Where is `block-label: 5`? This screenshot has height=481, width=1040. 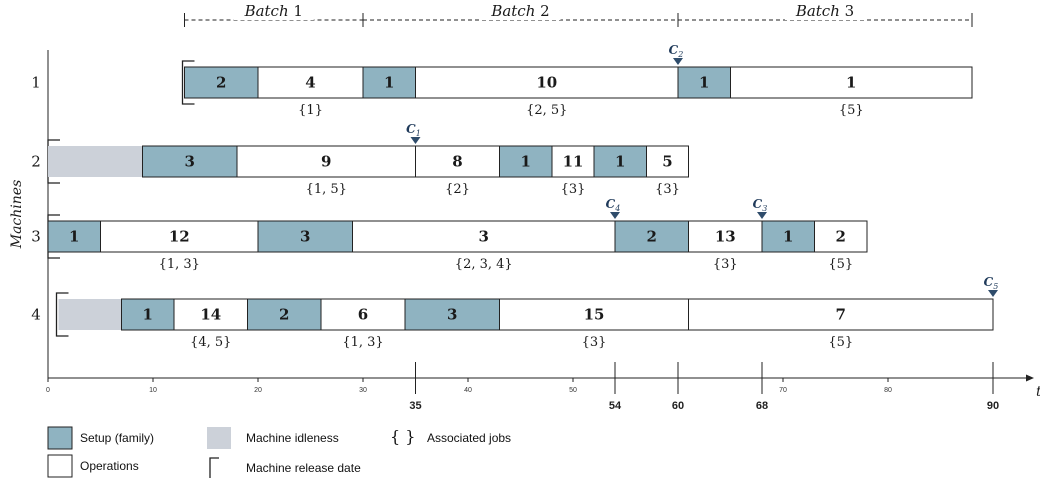
block-label: 5 is located at coordinates (667, 162).